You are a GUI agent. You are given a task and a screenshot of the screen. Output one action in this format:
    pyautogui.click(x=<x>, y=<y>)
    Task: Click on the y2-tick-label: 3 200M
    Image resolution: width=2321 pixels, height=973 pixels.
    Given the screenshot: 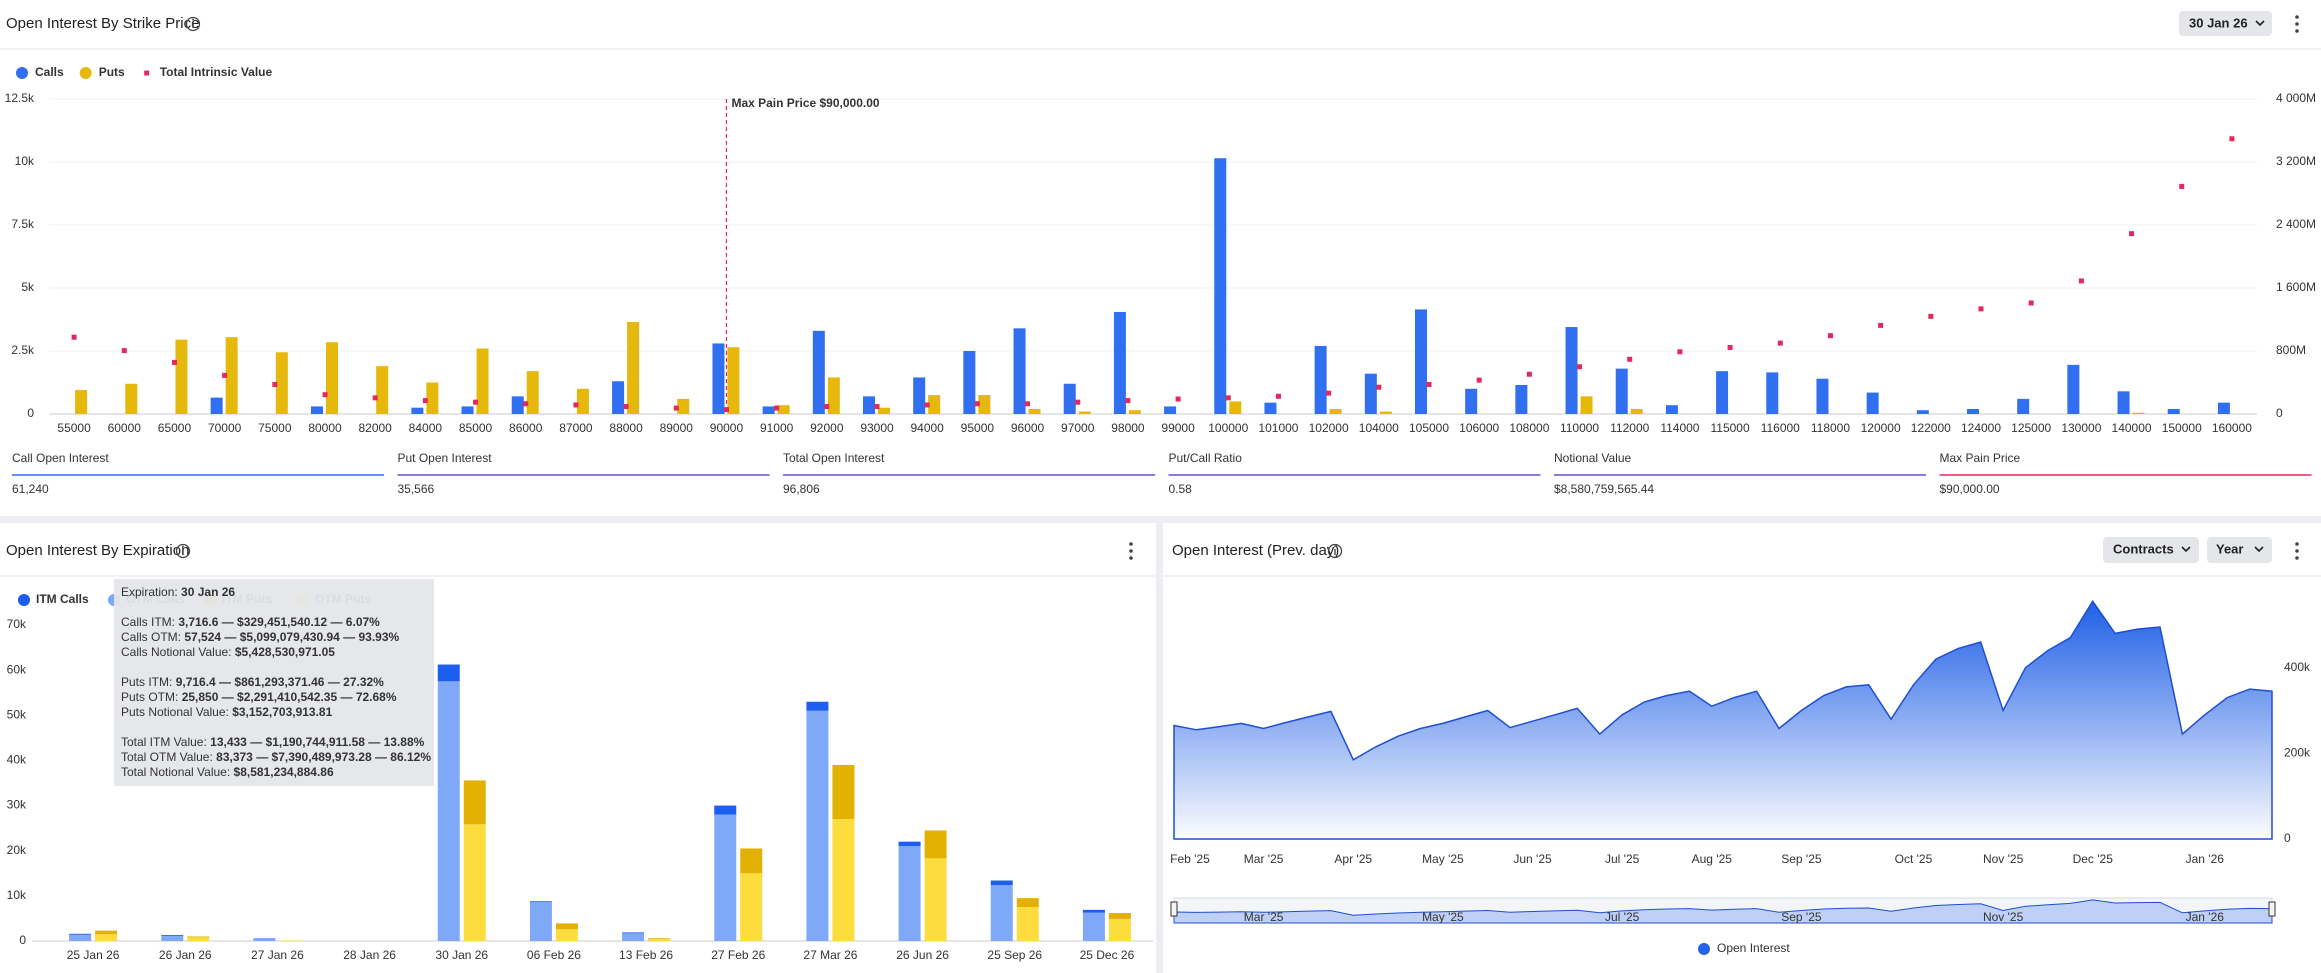 What is the action you would take?
    pyautogui.click(x=2296, y=161)
    